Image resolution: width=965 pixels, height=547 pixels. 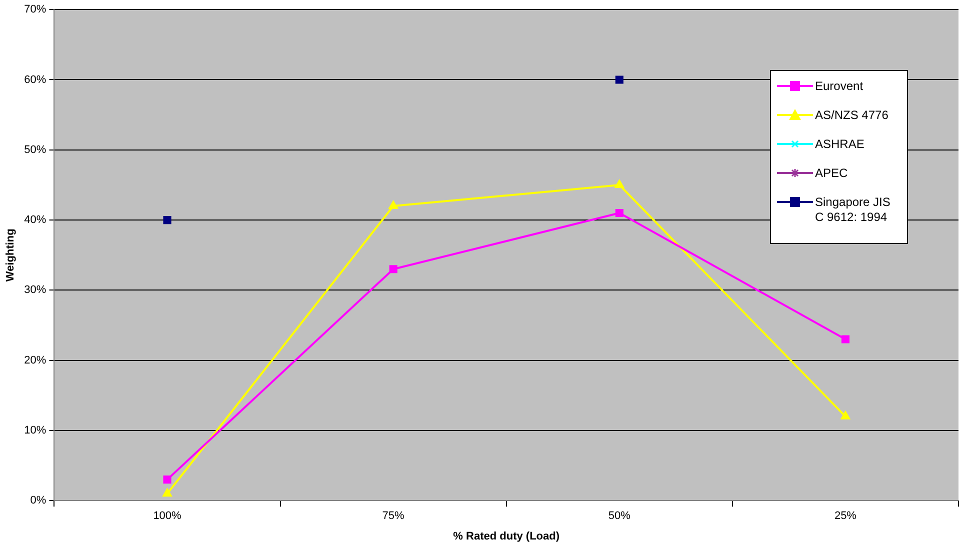 I want to click on y-axis-title: Weighting, so click(x=10, y=255).